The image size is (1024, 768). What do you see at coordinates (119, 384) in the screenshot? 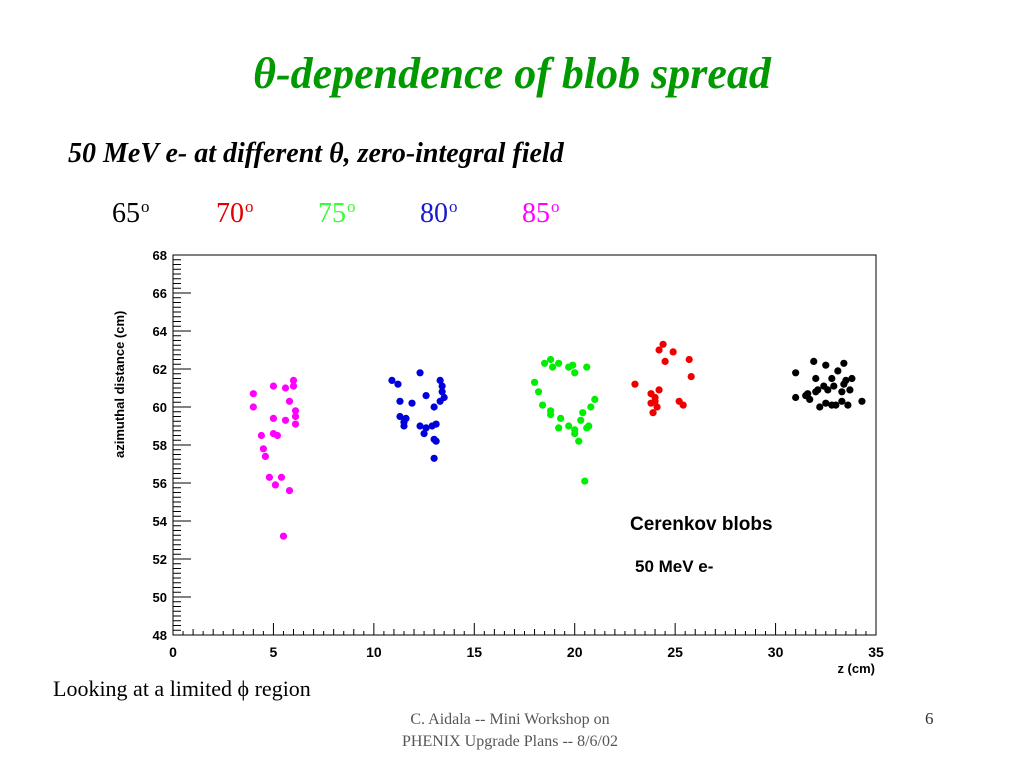
I see `y-axis-label: azimuthal distance (cm)` at bounding box center [119, 384].